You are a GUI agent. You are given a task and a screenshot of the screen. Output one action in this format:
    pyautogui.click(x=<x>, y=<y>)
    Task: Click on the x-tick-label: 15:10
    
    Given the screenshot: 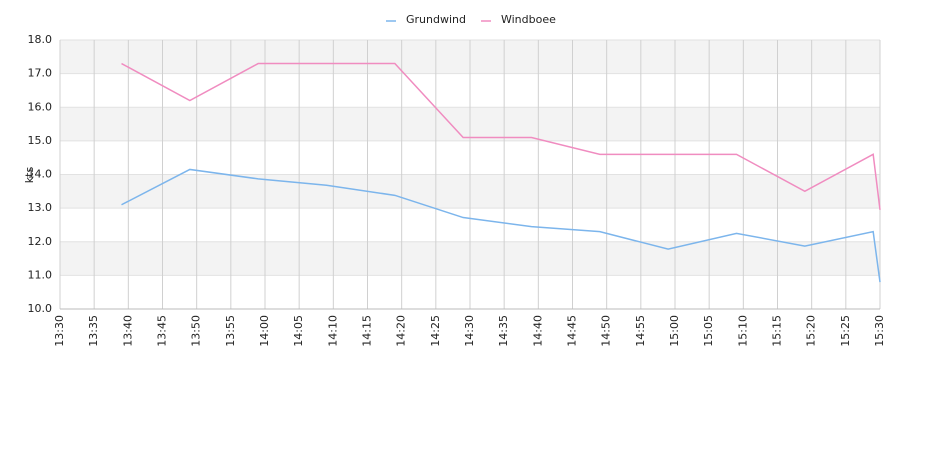 What is the action you would take?
    pyautogui.click(x=742, y=331)
    